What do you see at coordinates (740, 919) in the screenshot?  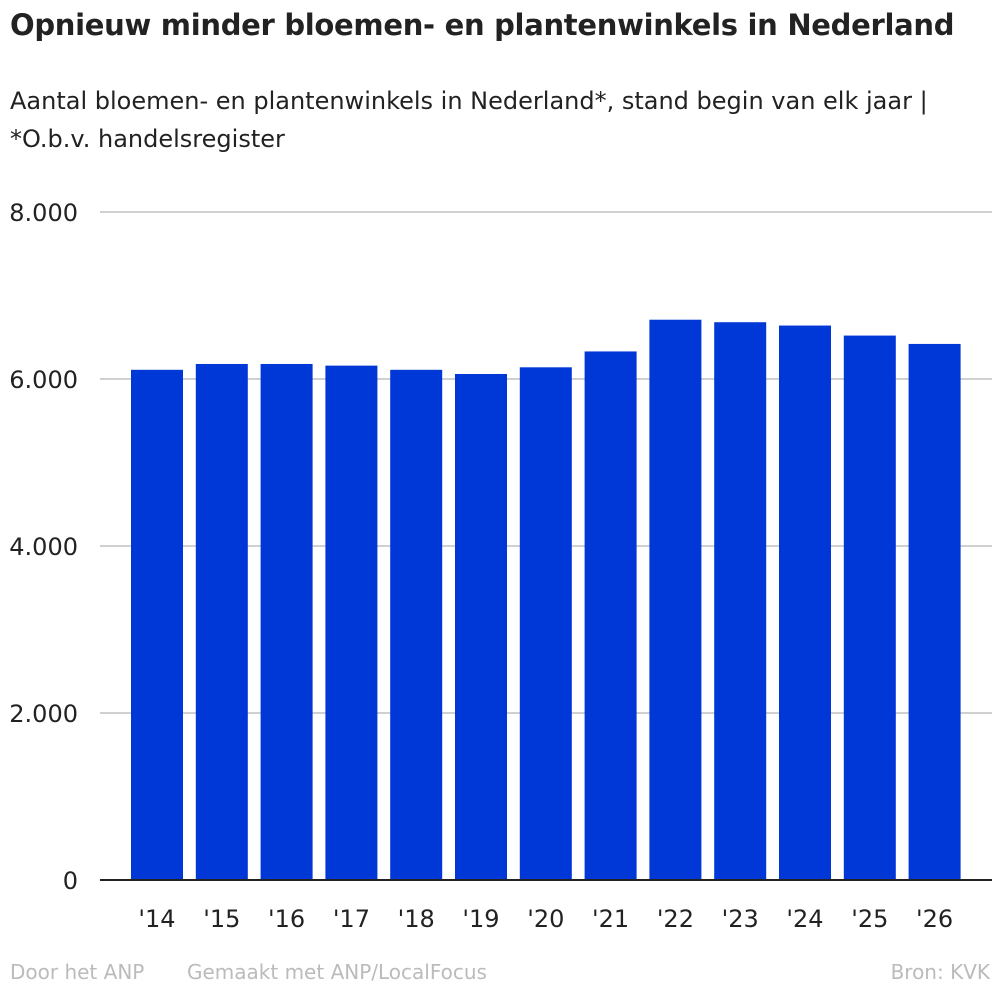 I see `x-tick-label: '23` at bounding box center [740, 919].